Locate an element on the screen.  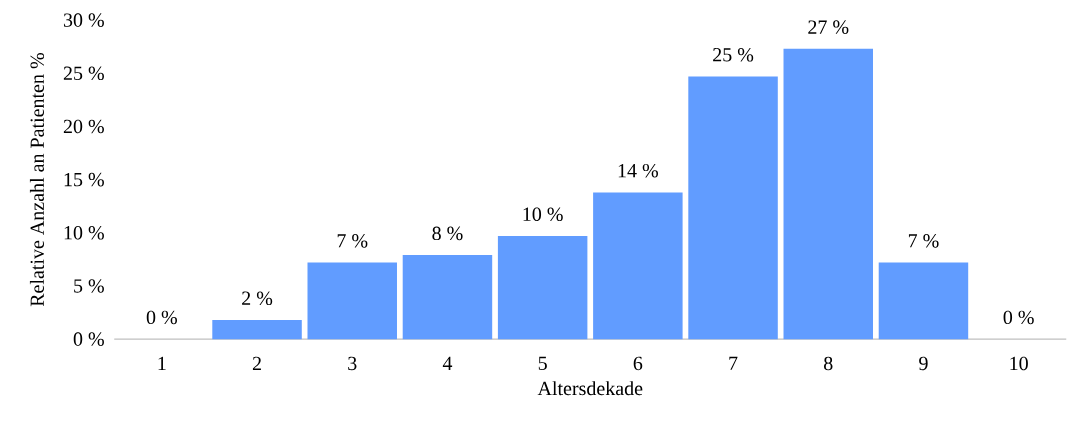
data-label: 27 % is located at coordinates (828, 27).